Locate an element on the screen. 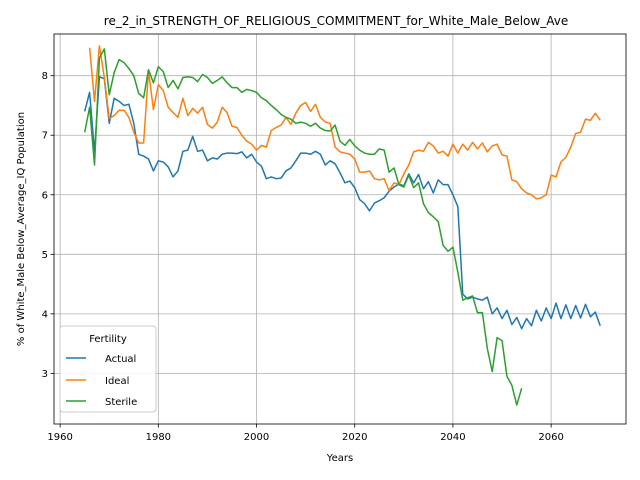 Image resolution: width=640 pixels, height=480 pixels. y-tick-label: 6 is located at coordinates (45, 195).